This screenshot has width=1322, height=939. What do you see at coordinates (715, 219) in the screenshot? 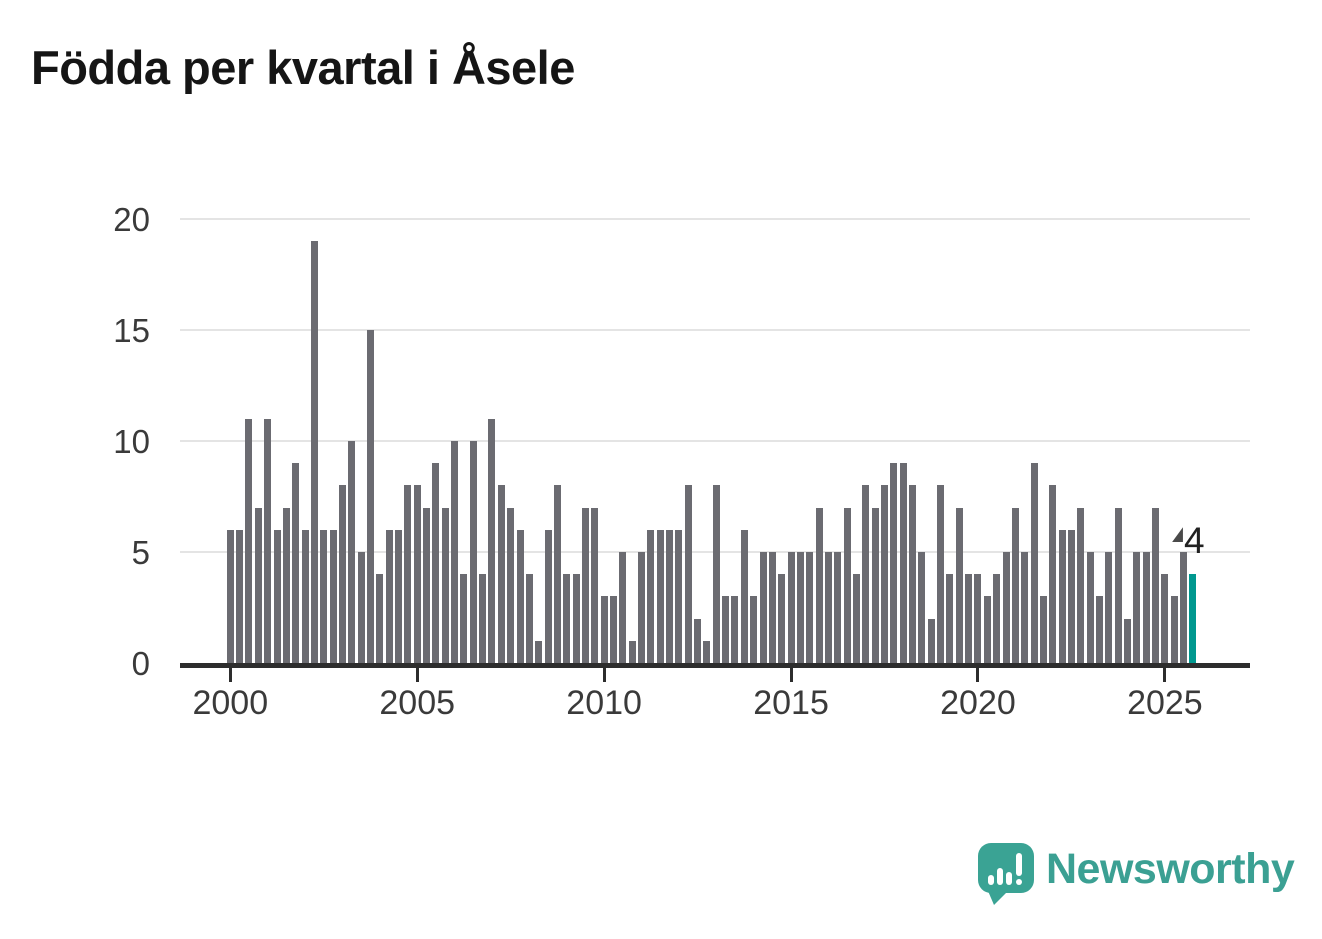
I see `gridline` at bounding box center [715, 219].